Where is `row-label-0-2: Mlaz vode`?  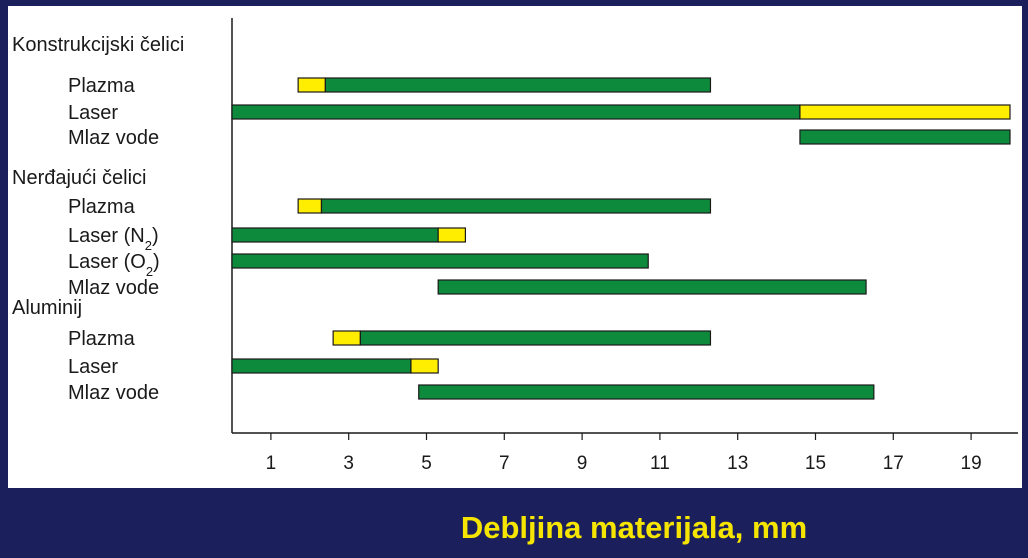 row-label-0-2: Mlaz vode is located at coordinates (113, 138).